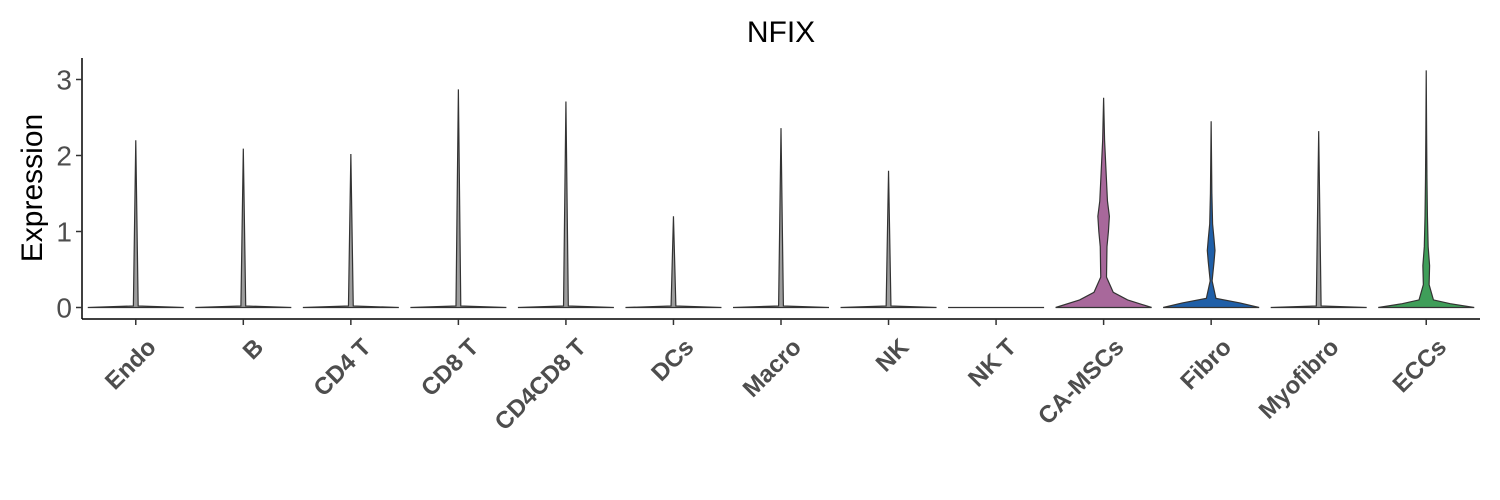 The height and width of the screenshot is (500, 1500). I want to click on x-tick-label-dcs: DCs, so click(672, 360).